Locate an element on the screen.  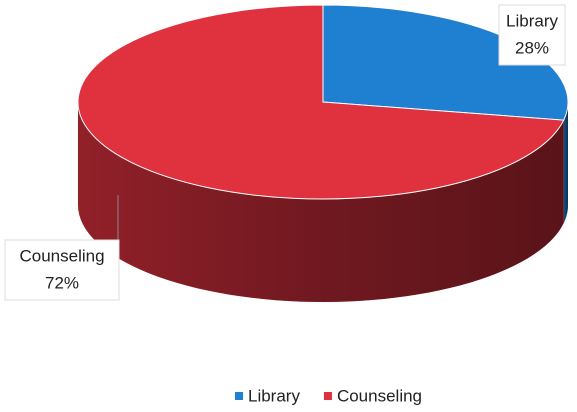
legend-item: Library is located at coordinates (267, 395).